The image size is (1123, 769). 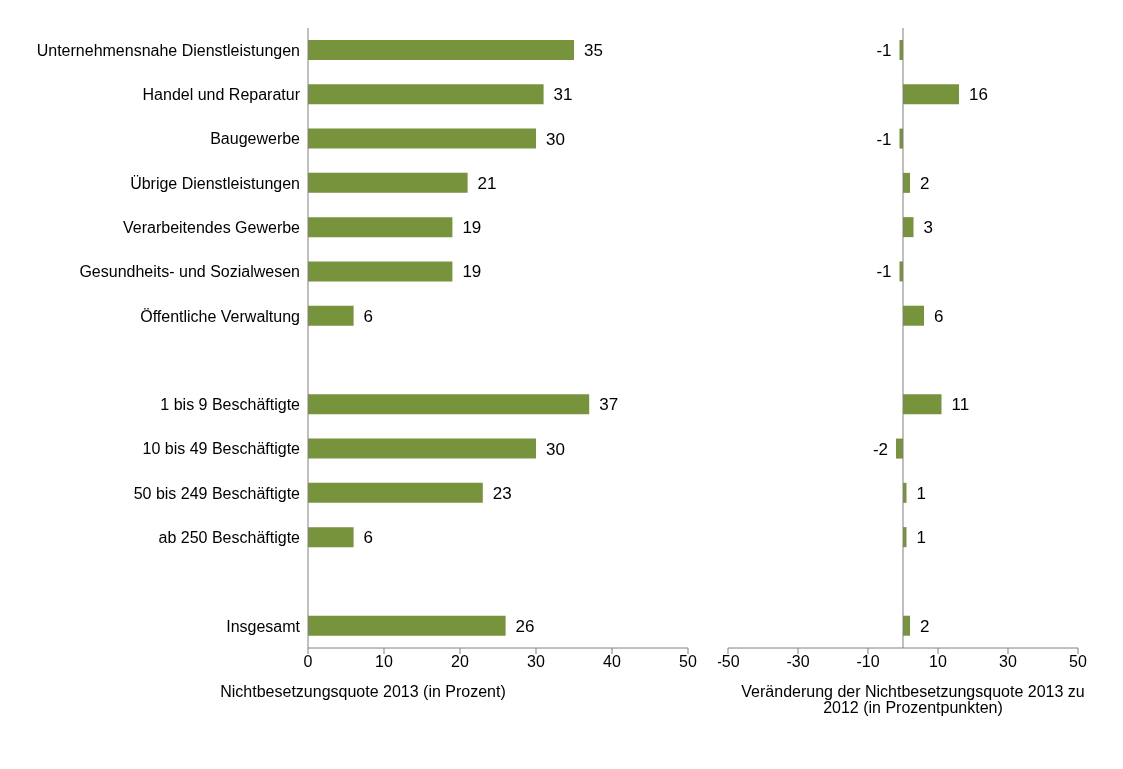 What do you see at coordinates (229, 537) in the screenshot?
I see `y-tick-label: ab 250 Beschäftigte` at bounding box center [229, 537].